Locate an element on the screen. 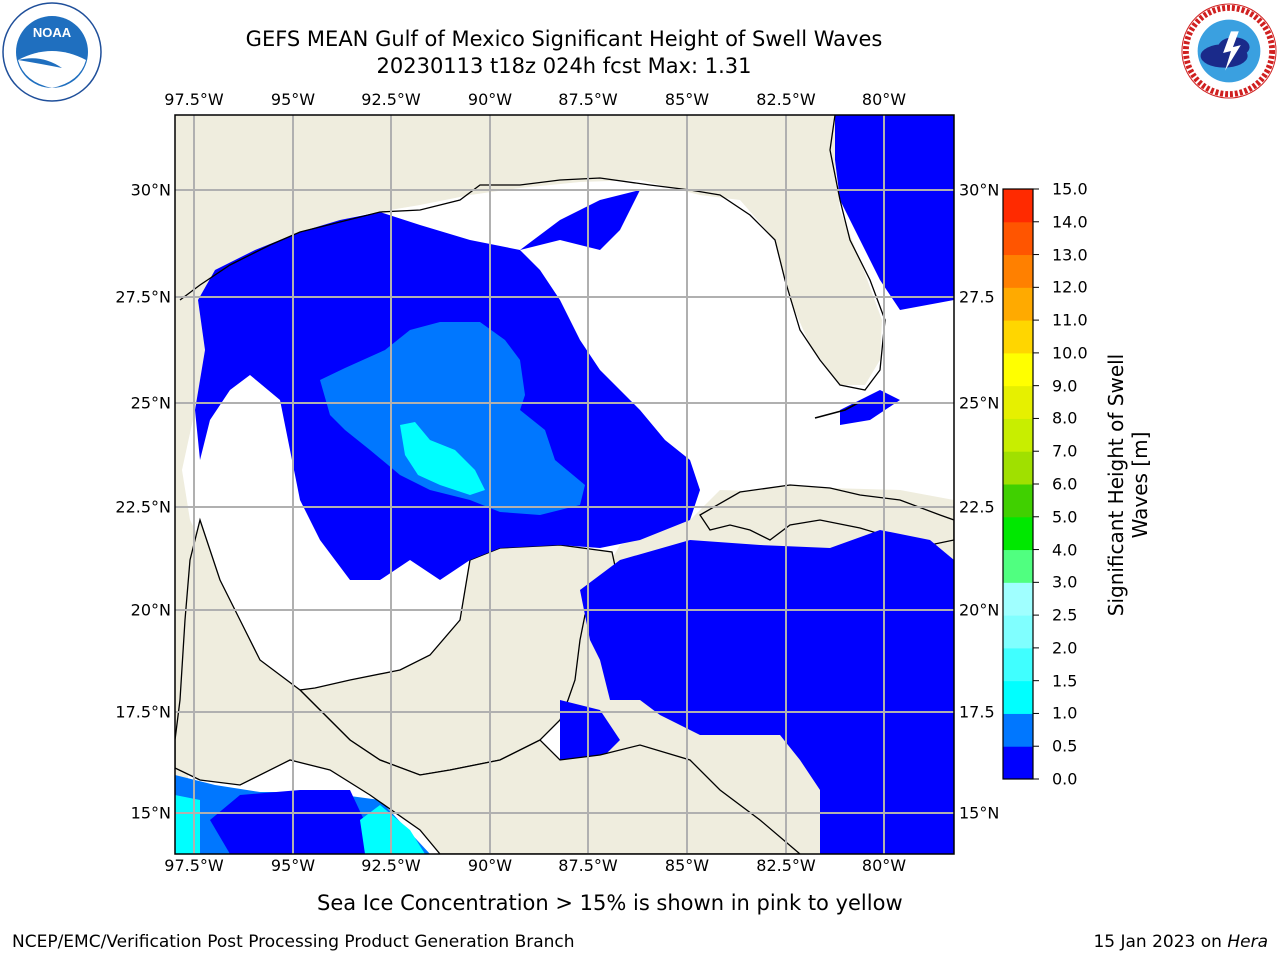 Image resolution: width=1280 pixels, height=960 pixels. colorbar-frame is located at coordinates (1018, 484).